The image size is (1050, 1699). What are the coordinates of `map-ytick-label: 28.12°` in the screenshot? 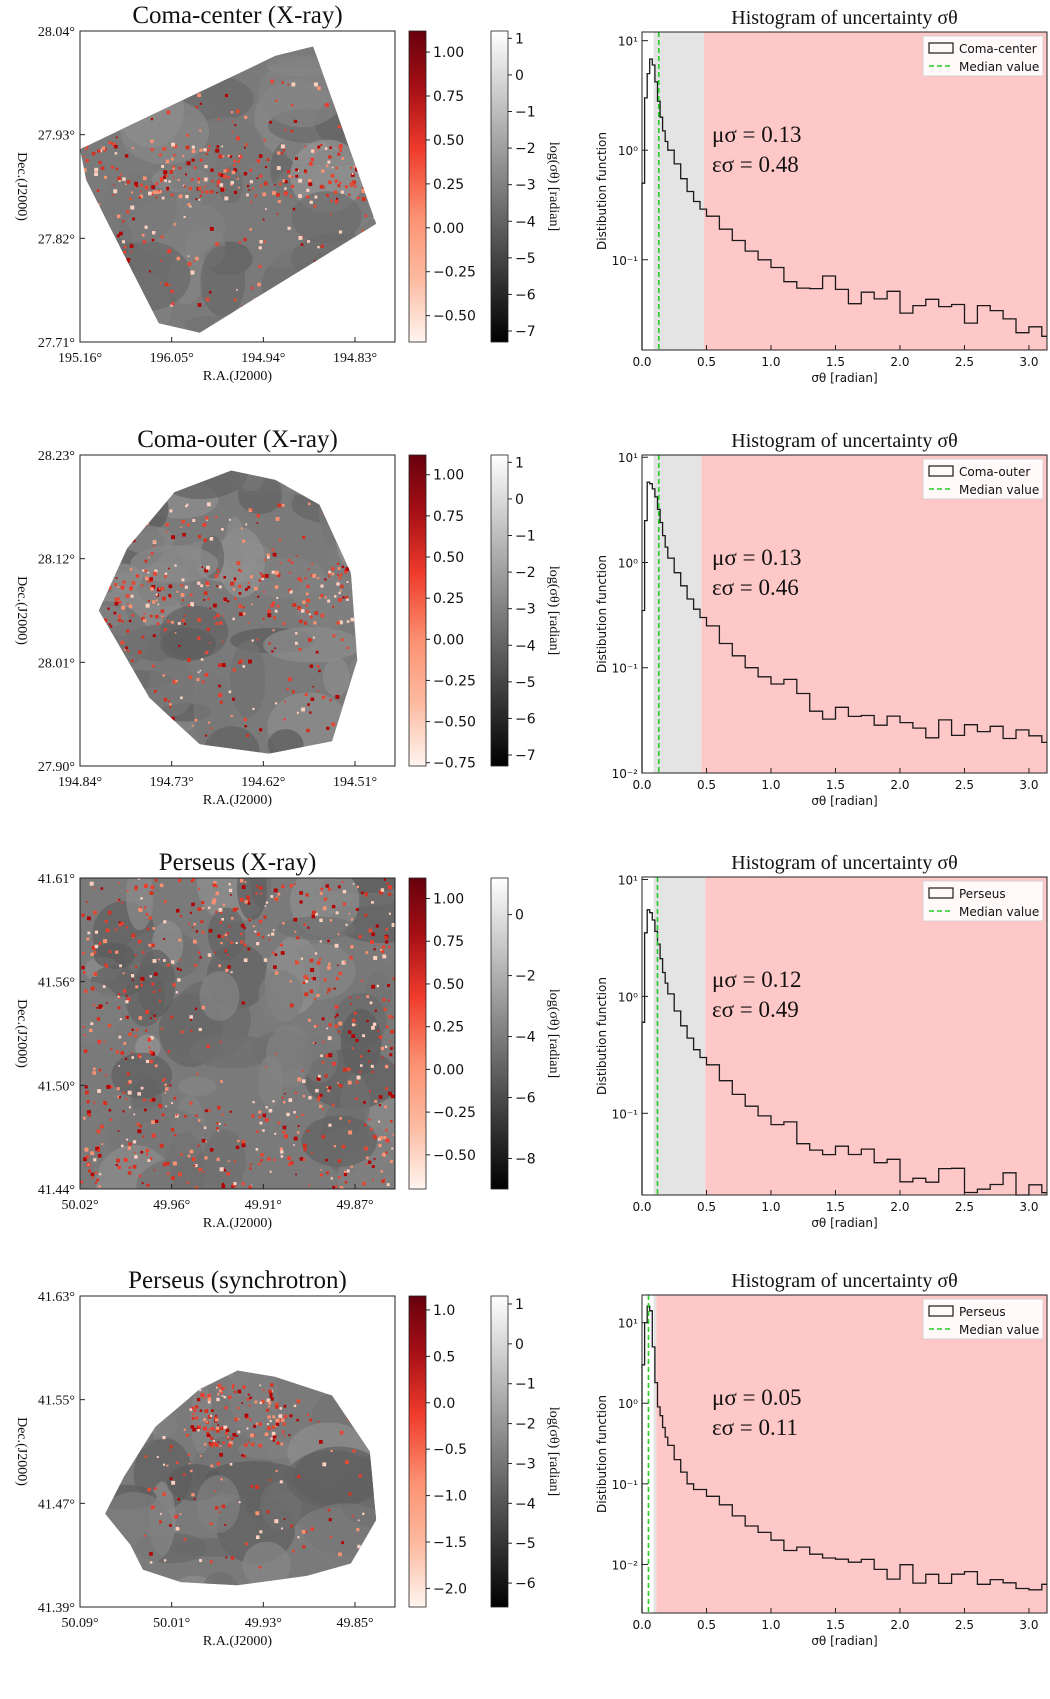 It's located at (56, 560).